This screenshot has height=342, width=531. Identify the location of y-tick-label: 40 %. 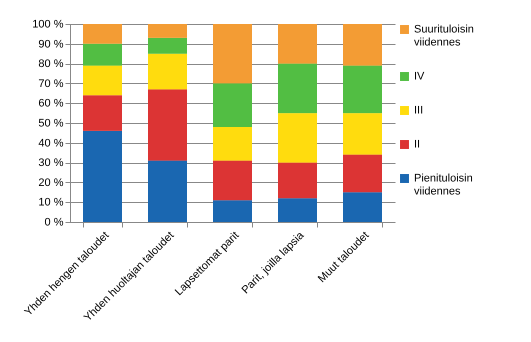
(51, 143).